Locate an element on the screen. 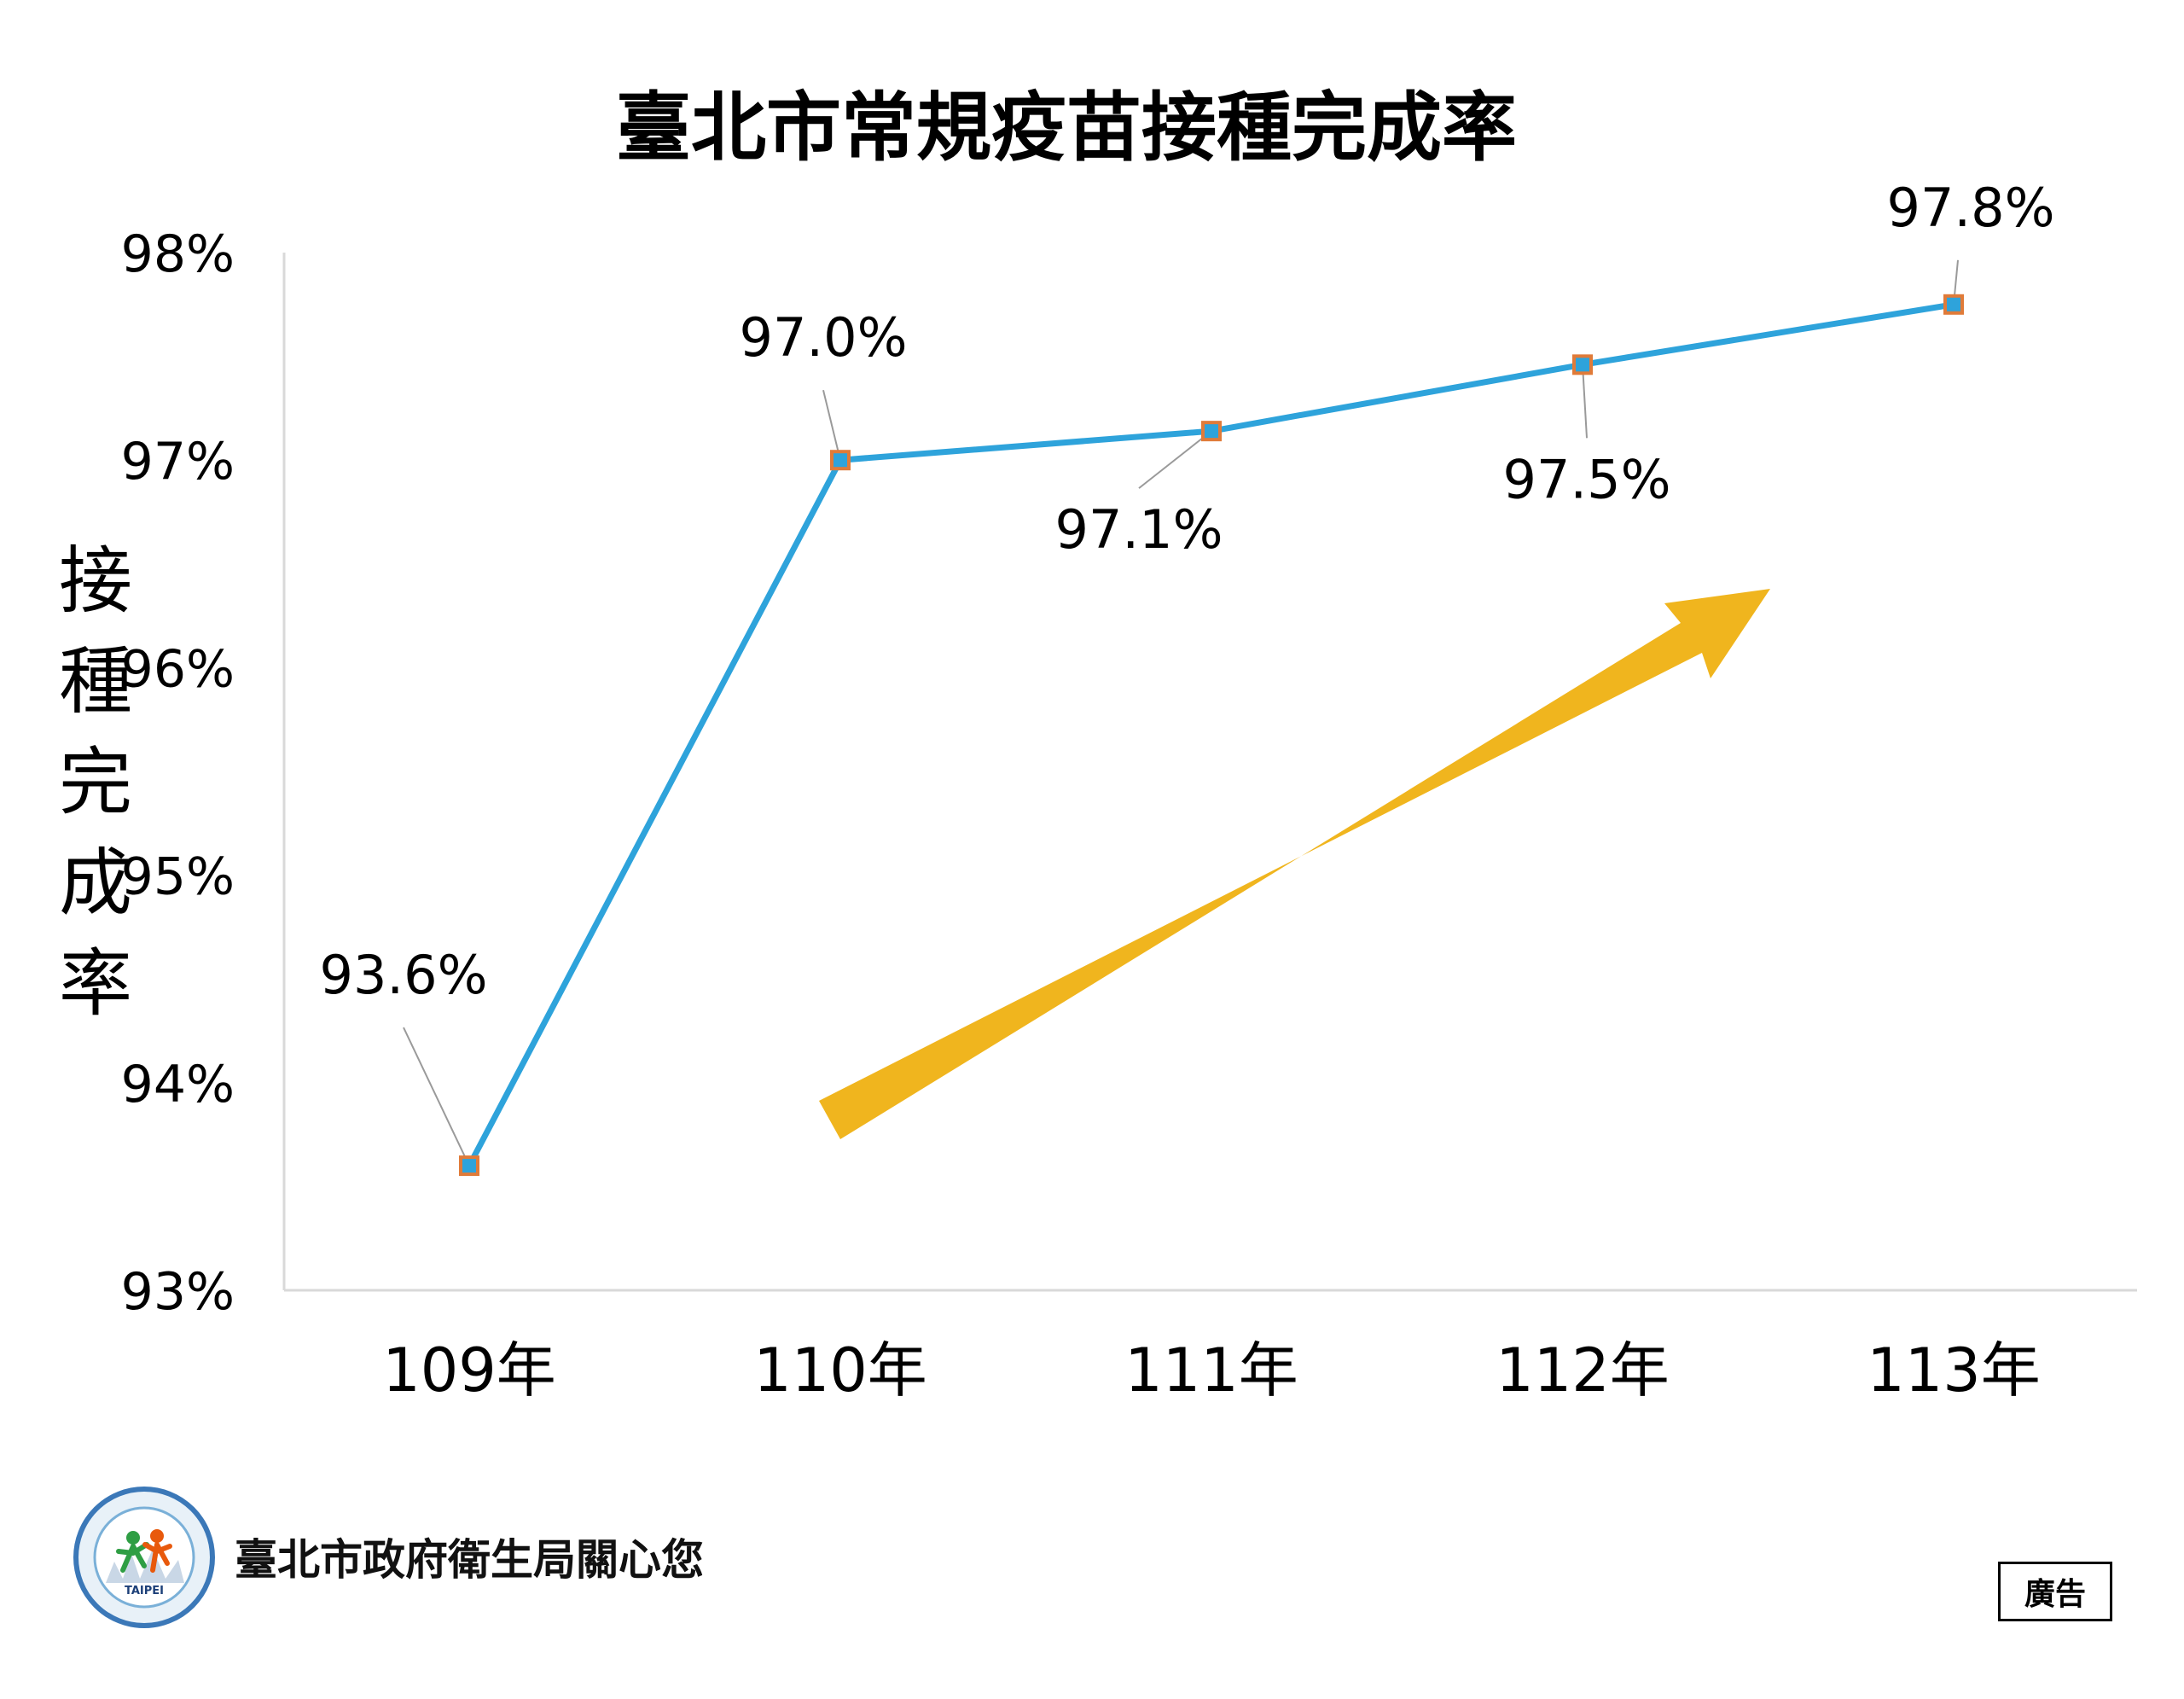  x-tick-label: 109年 is located at coordinates (469, 1370).